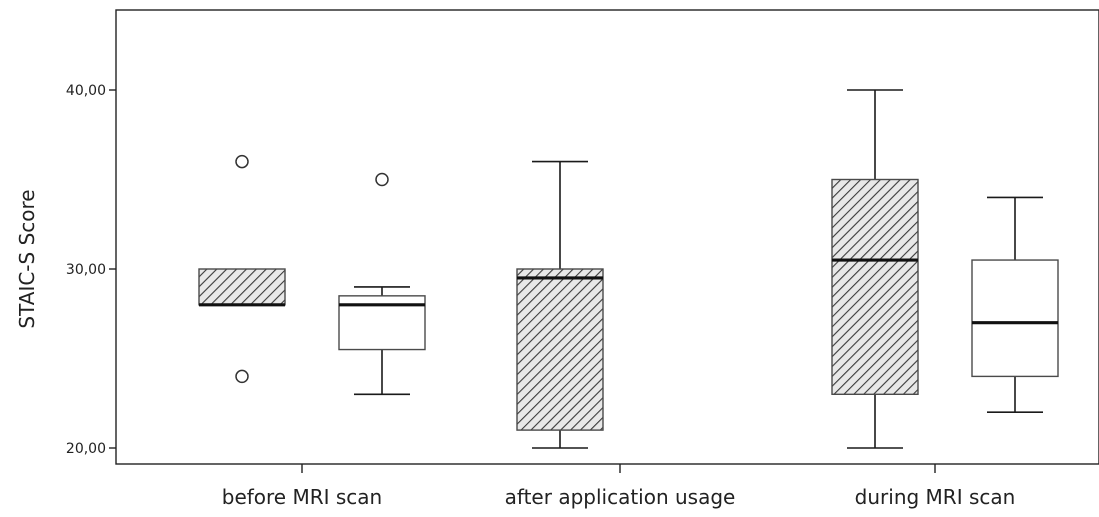 The image size is (1099, 517). What do you see at coordinates (86, 449) in the screenshot?
I see `y-tick-label: 20,00` at bounding box center [86, 449].